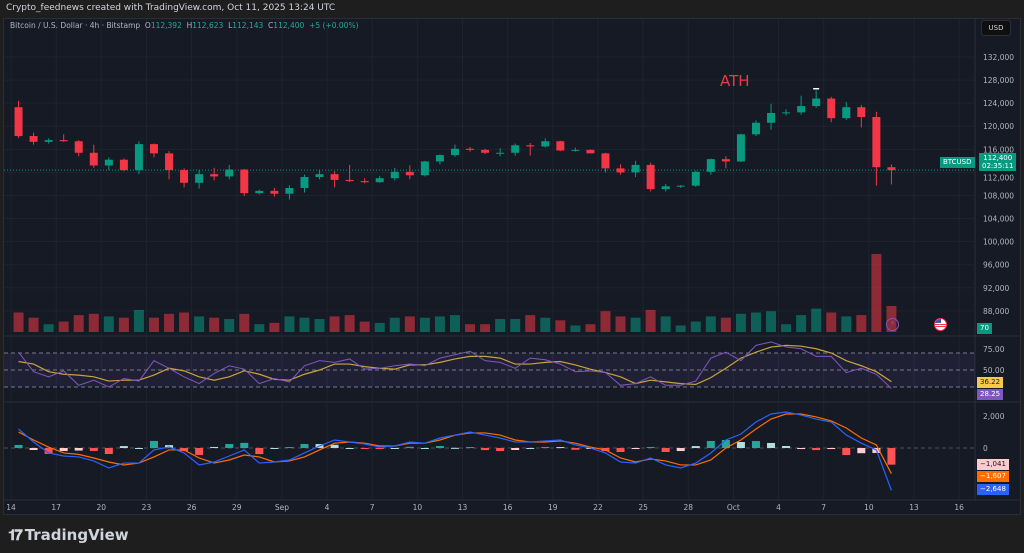 This screenshot has width=1024, height=553. What do you see at coordinates (455, 451) in the screenshot?
I see `macd-line` at bounding box center [455, 451].